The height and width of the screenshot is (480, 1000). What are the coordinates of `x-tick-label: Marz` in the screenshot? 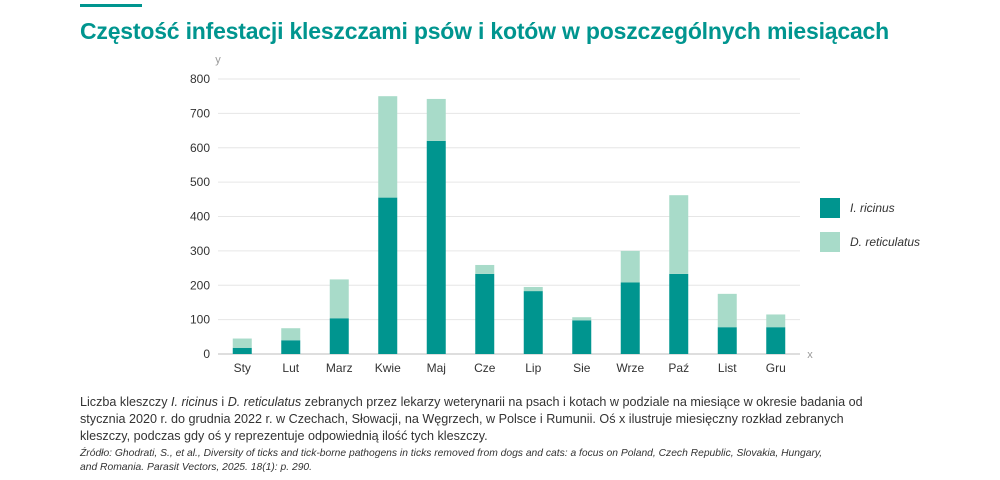 It's located at (339, 368).